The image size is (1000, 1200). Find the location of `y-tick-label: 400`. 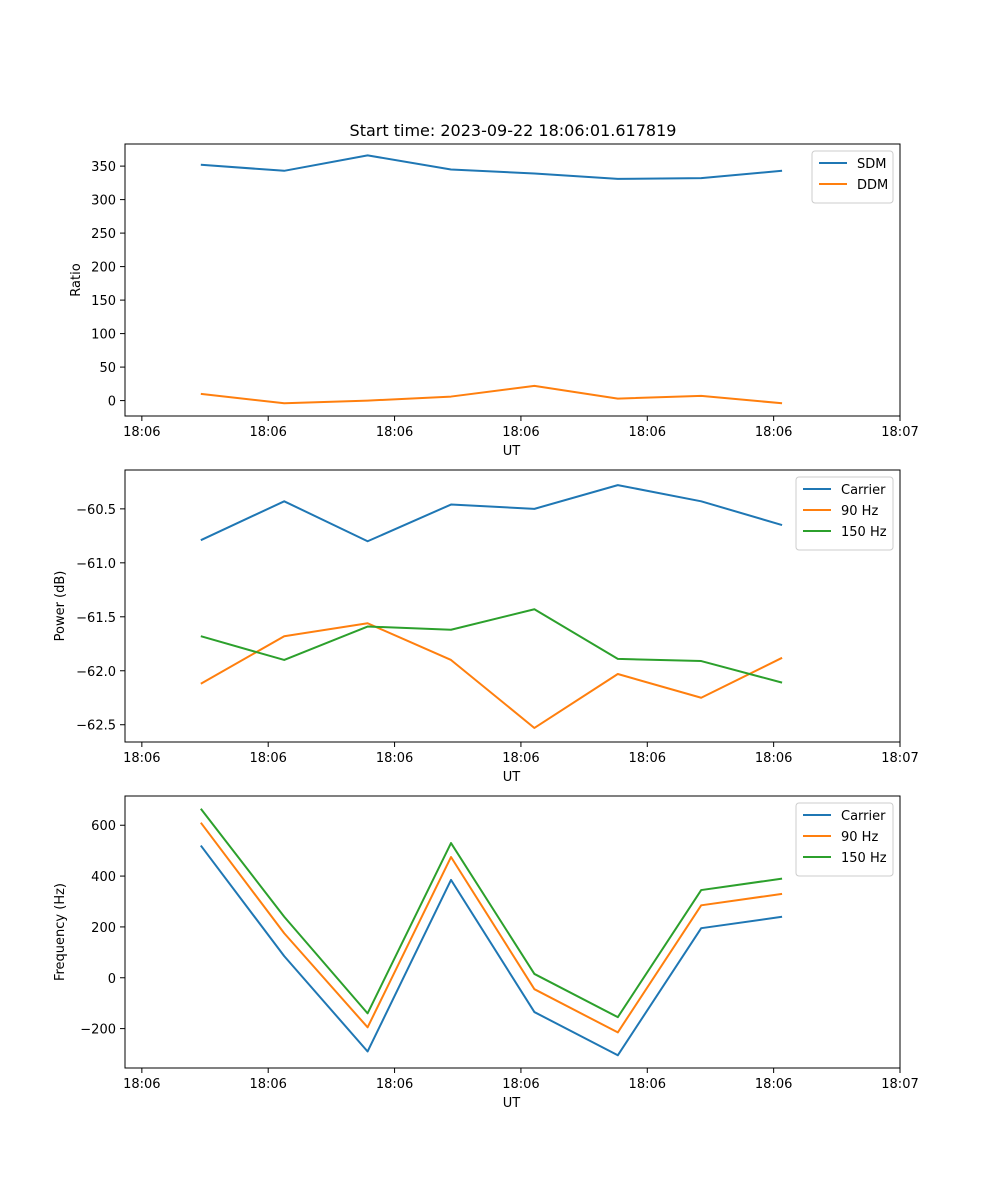

y-tick-label: 400 is located at coordinates (103, 877).